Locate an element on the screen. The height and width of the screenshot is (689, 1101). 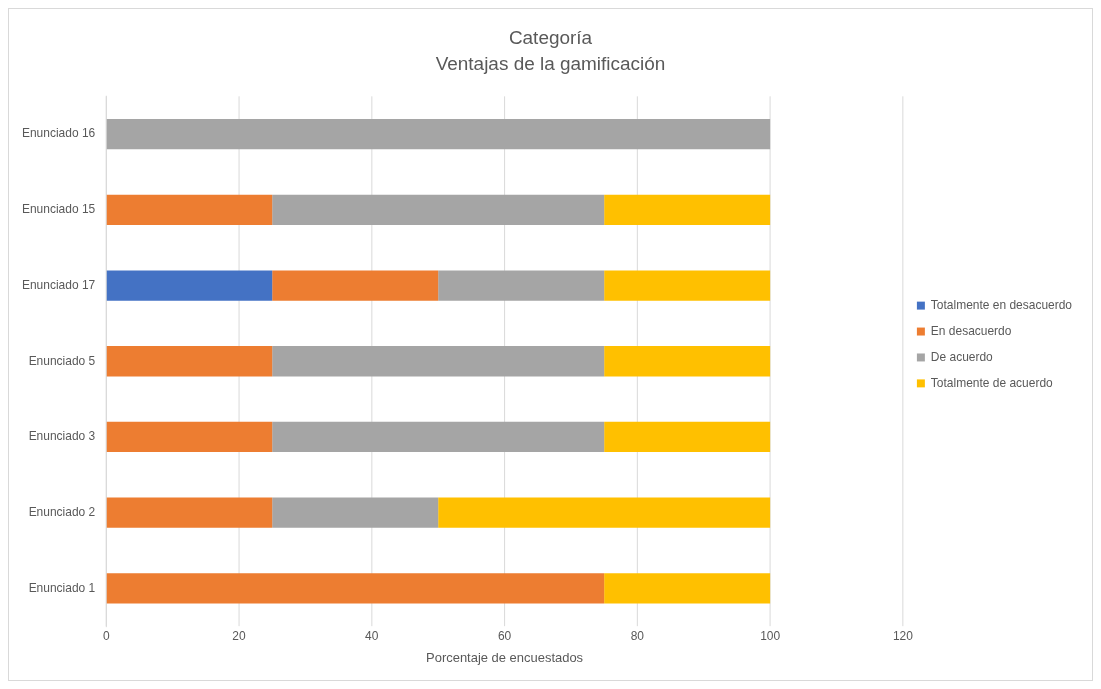
chart-subtitle: Ventajas de la gamificación is located at coordinates (550, 64).